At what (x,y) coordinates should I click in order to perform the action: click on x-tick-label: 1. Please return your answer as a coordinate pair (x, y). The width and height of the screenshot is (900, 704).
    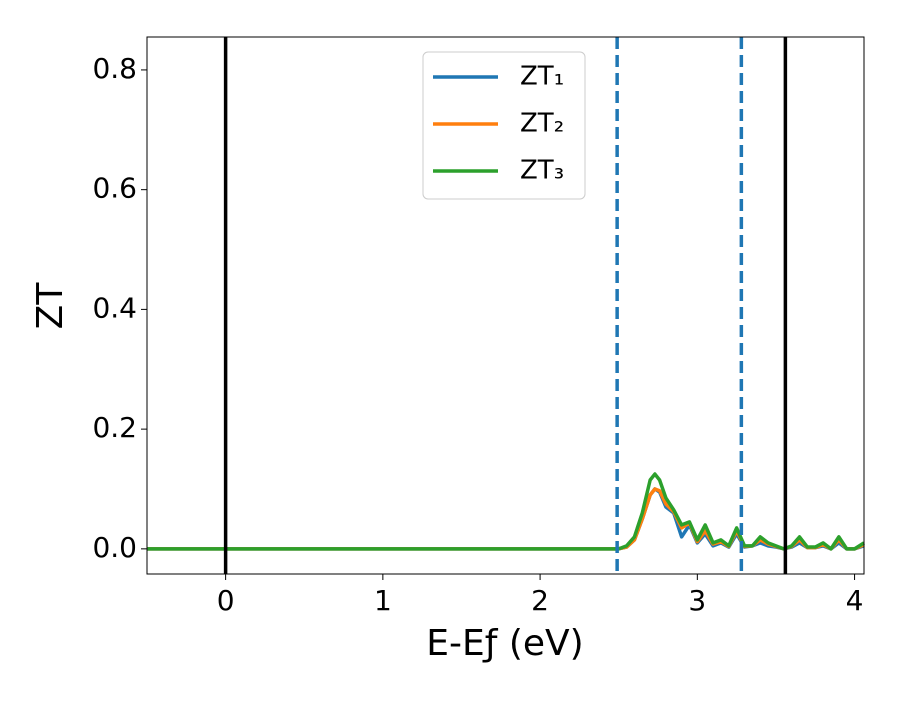
    Looking at the image, I should click on (383, 600).